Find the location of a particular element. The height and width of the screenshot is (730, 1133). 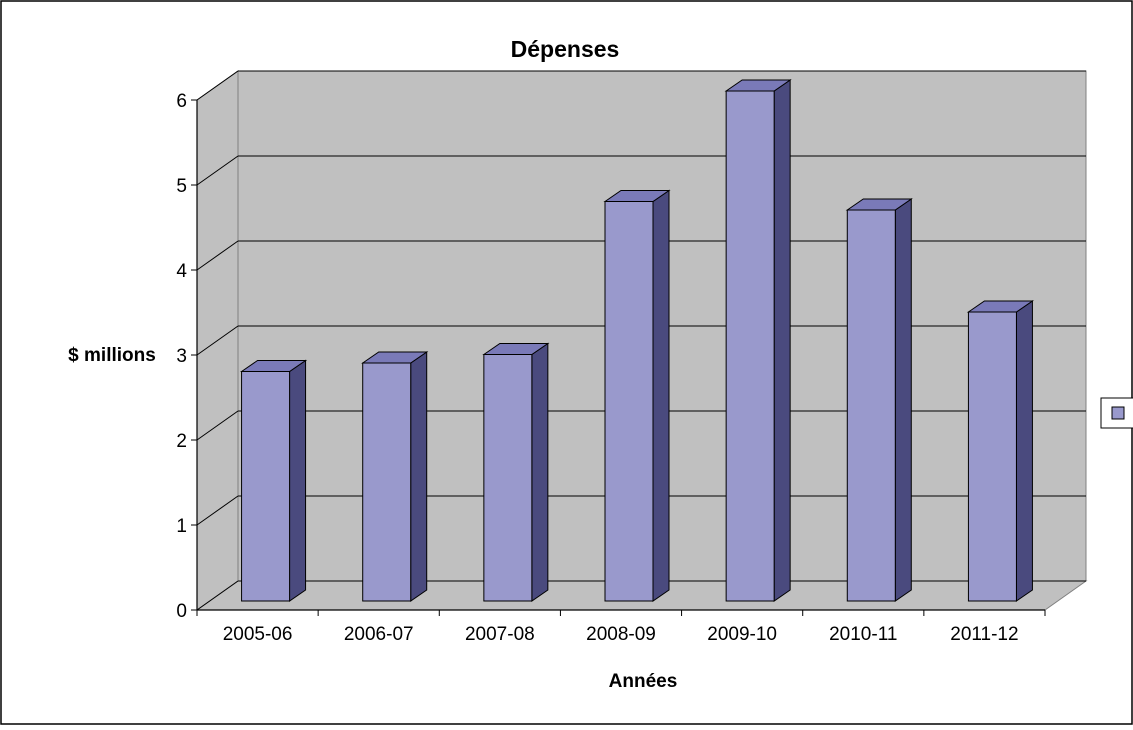

y-tick-label: 1 is located at coordinates (181, 526).